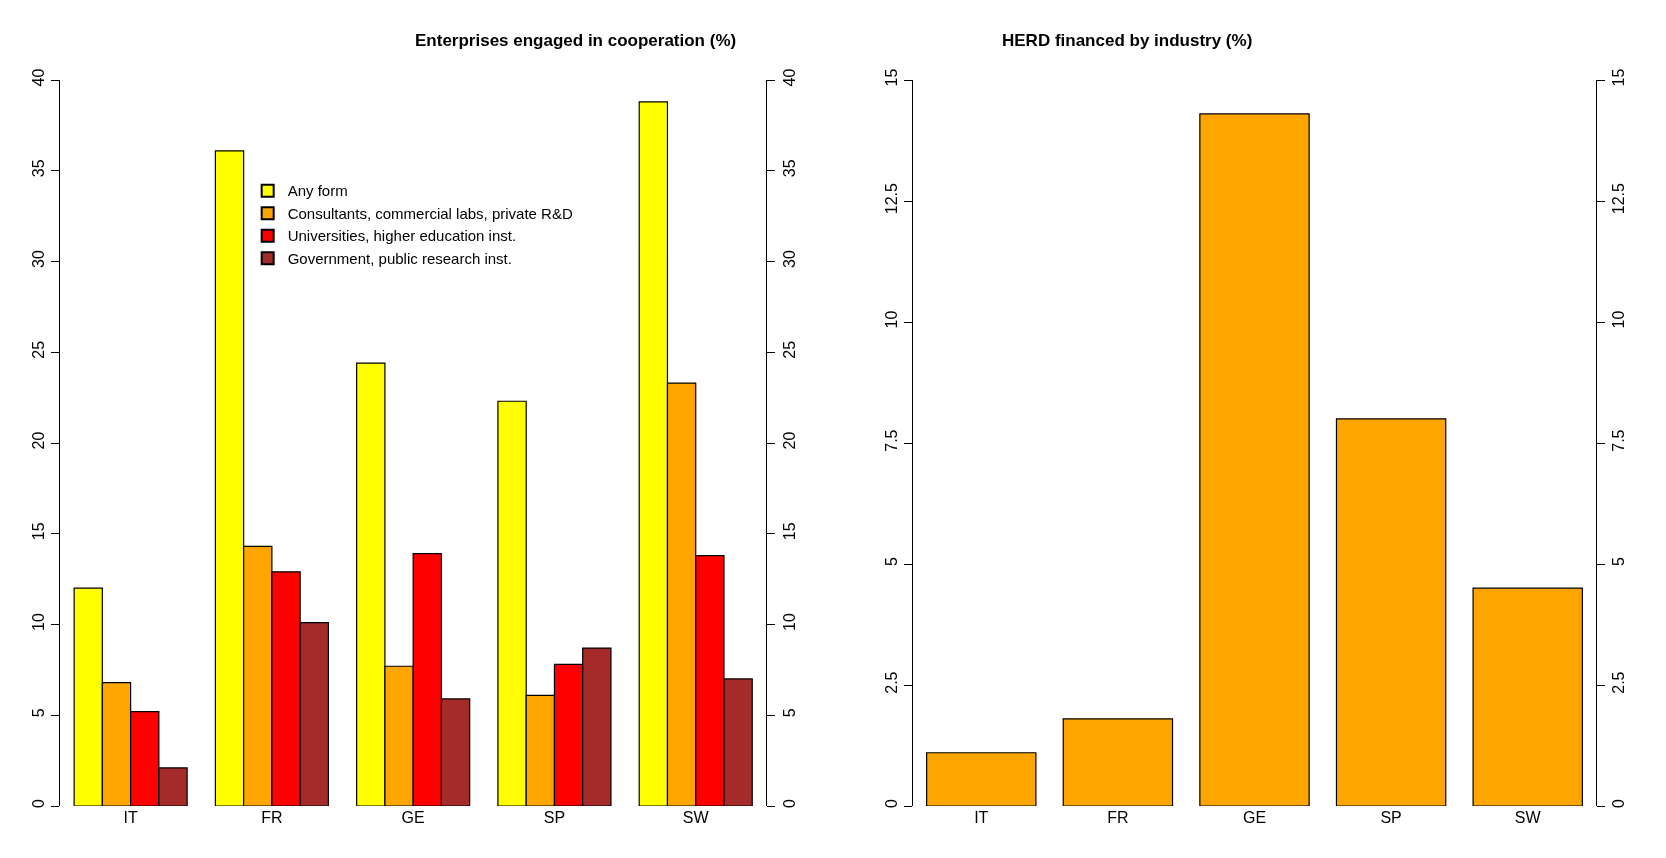  I want to click on legend-label: Universities, higher education inst., so click(402, 236).